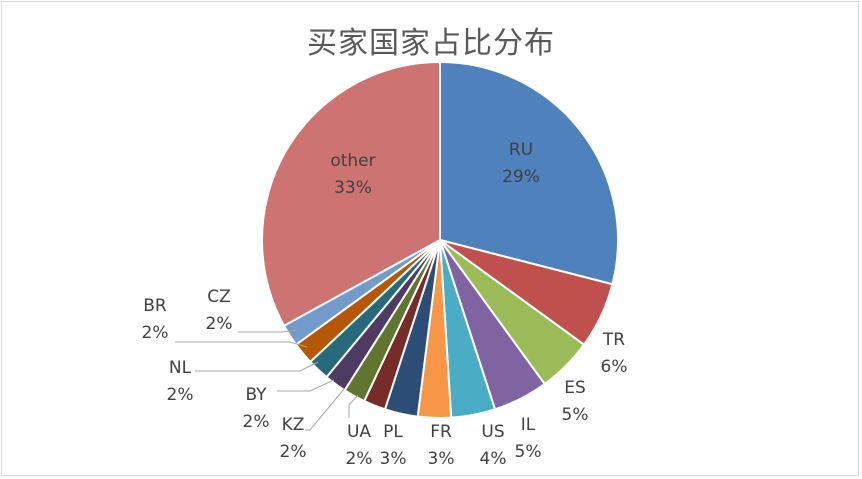  Describe the element at coordinates (359, 459) in the screenshot. I see `slice-value-label-ua: 2%` at that location.